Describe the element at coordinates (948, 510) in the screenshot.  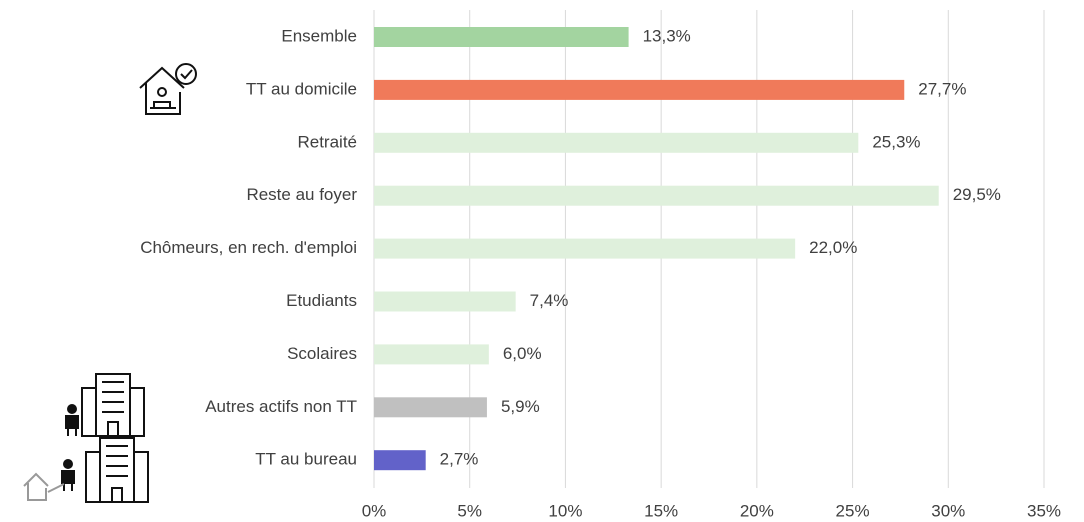
I see `x-tick-label: 30%` at that location.